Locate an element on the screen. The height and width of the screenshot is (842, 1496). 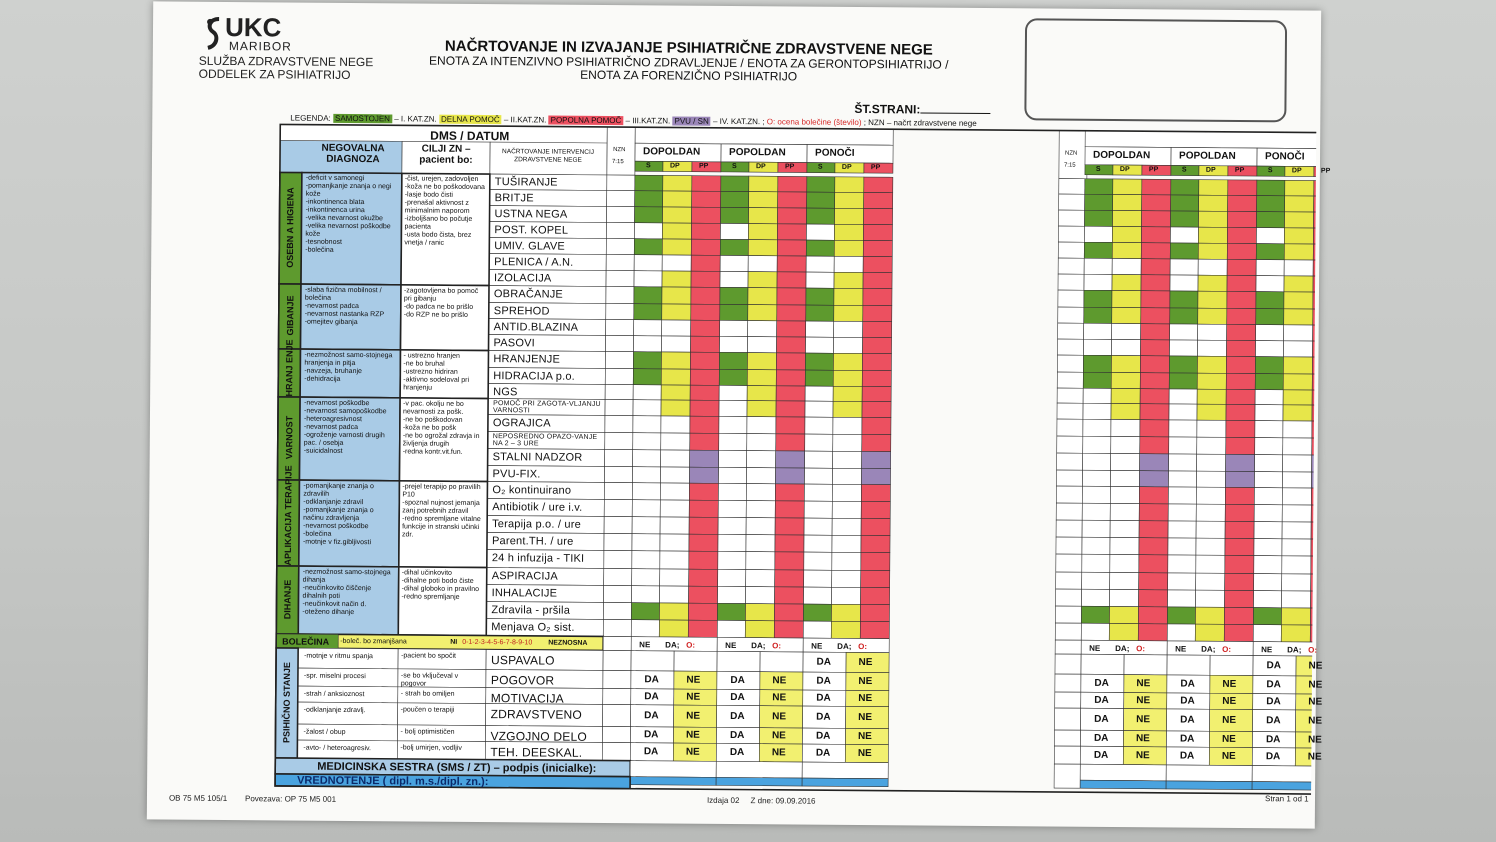
action-5-3: Menjava O₂ sist. is located at coordinates (533, 627).